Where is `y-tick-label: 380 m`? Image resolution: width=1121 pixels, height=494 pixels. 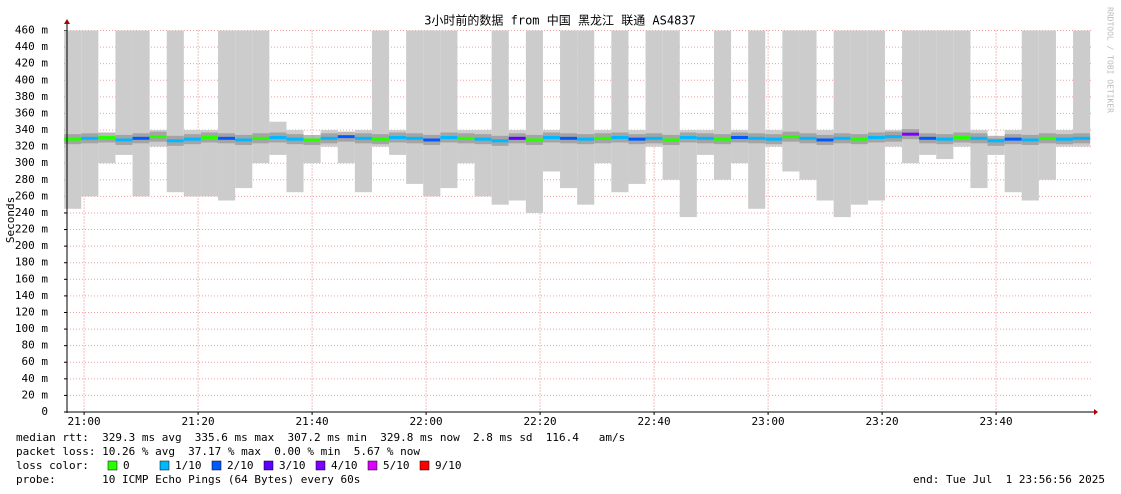
y-tick-label: 380 m is located at coordinates (31, 96).